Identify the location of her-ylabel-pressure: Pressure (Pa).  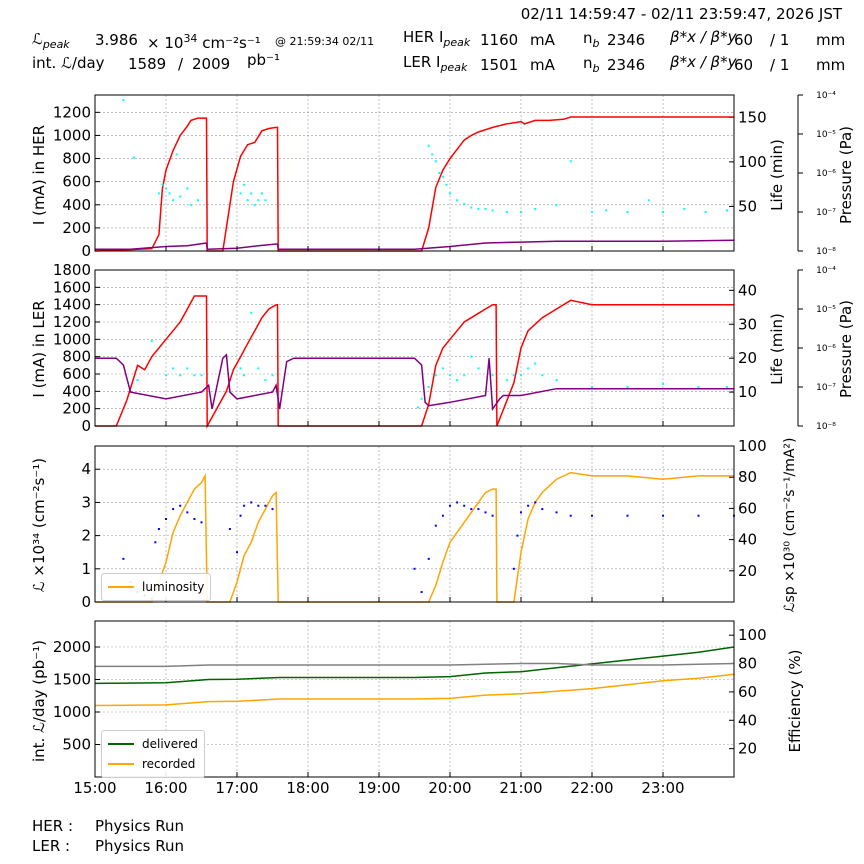
(846, 175).